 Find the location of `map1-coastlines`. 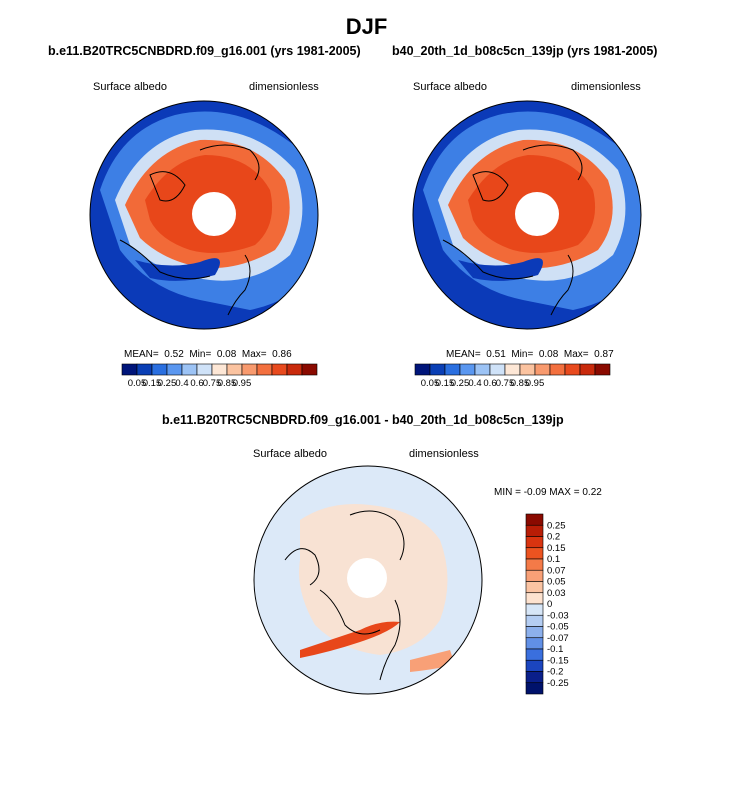

map1-coastlines is located at coordinates (189, 230).